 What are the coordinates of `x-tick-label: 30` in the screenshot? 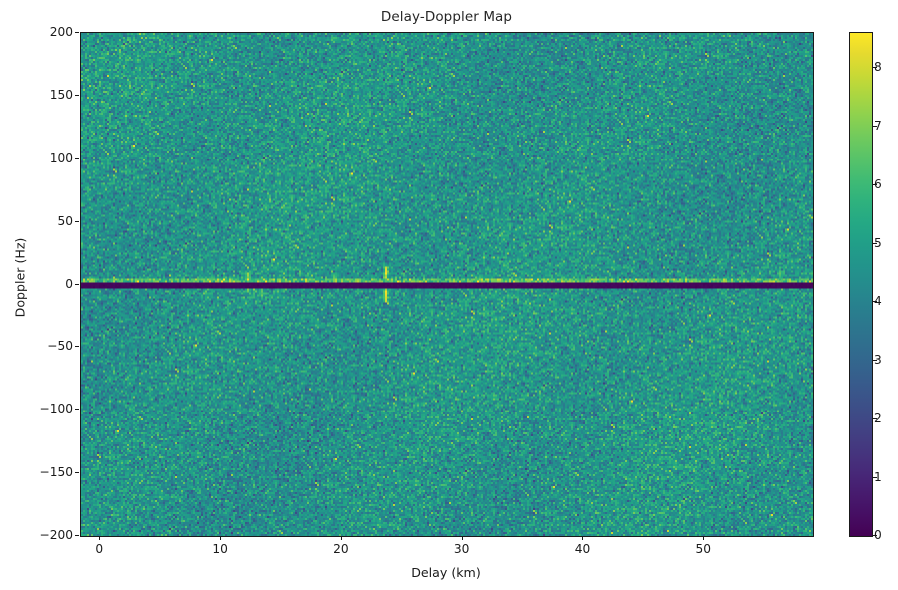 It's located at (461, 549).